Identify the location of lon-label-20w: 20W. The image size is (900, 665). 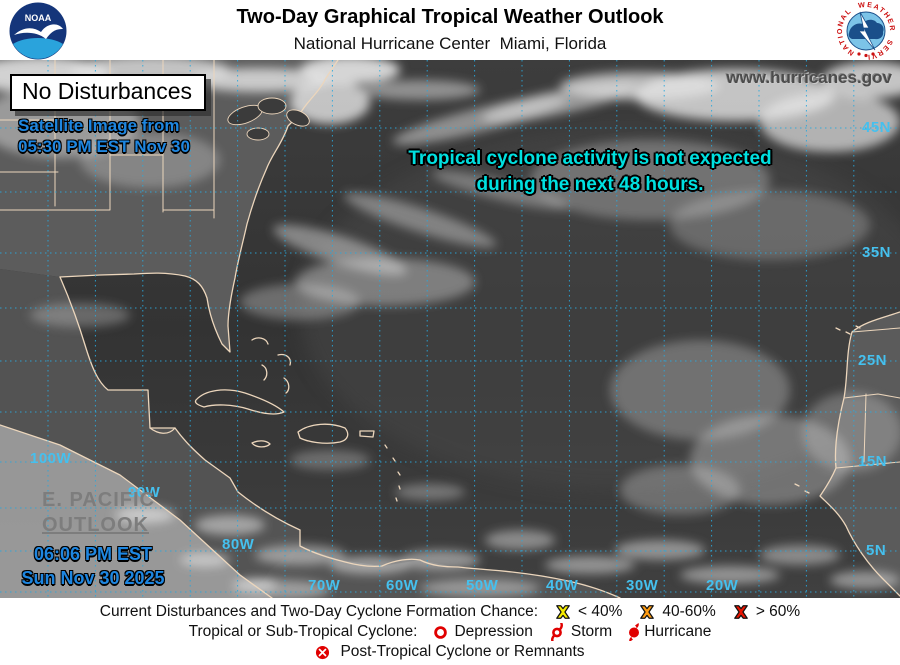
(722, 585).